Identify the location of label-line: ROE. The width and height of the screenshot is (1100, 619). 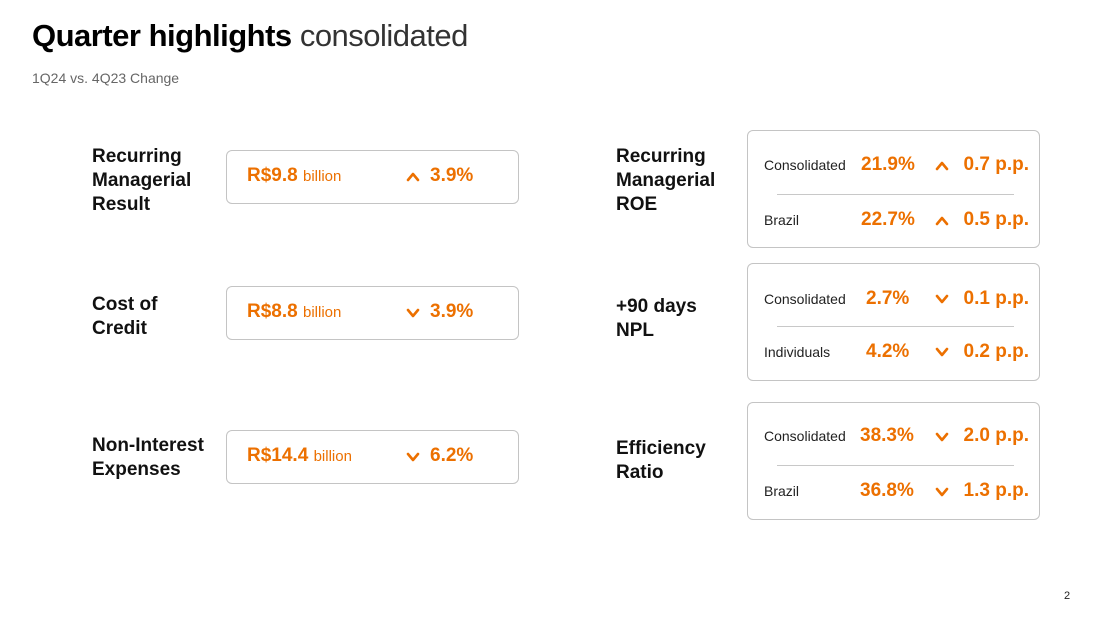
(637, 204).